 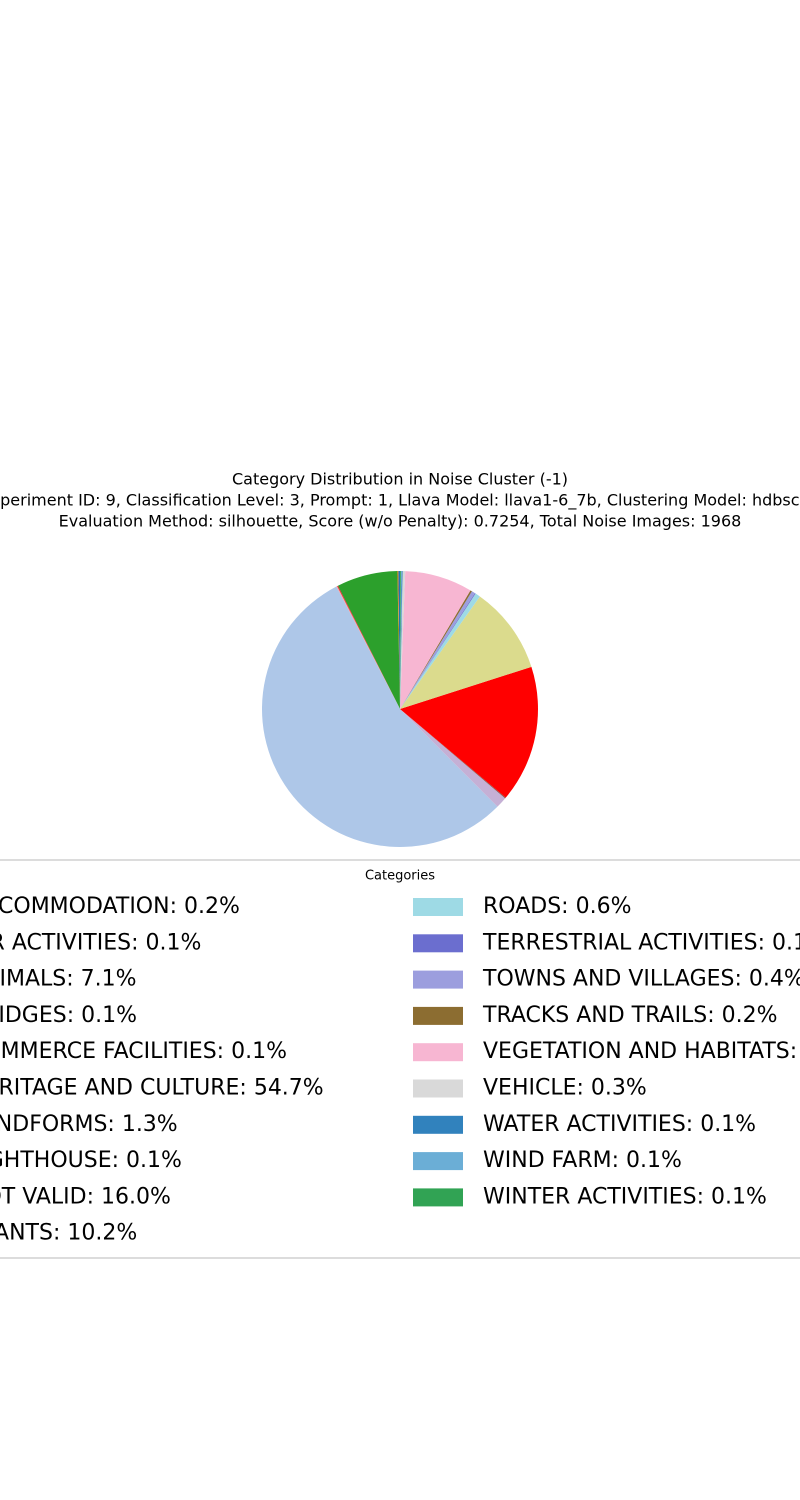 What do you see at coordinates (143, 1051) in the screenshot?
I see `legend-label: COMMERCE FACILITIES: 0.1%` at bounding box center [143, 1051].